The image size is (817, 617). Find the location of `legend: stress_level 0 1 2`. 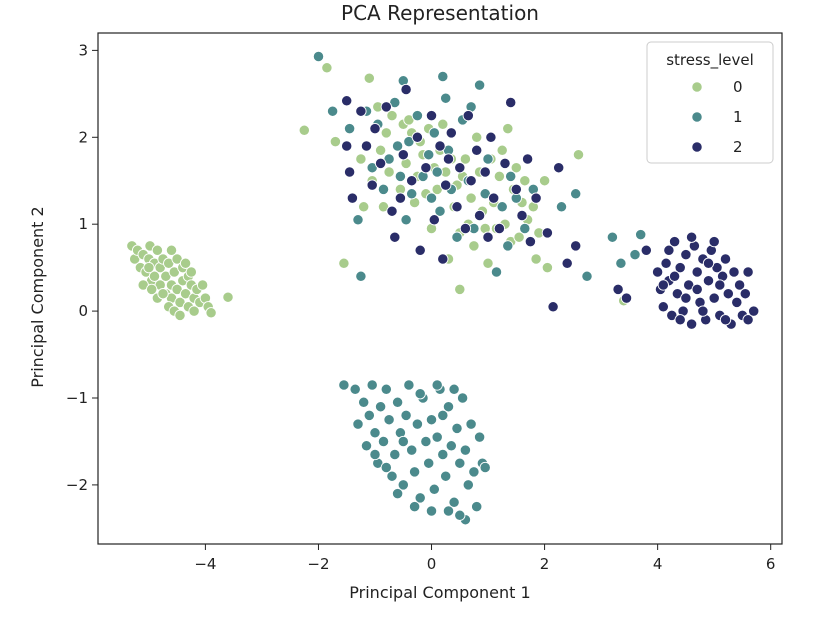

legend: stress_level 0 1 2 is located at coordinates (710, 102).